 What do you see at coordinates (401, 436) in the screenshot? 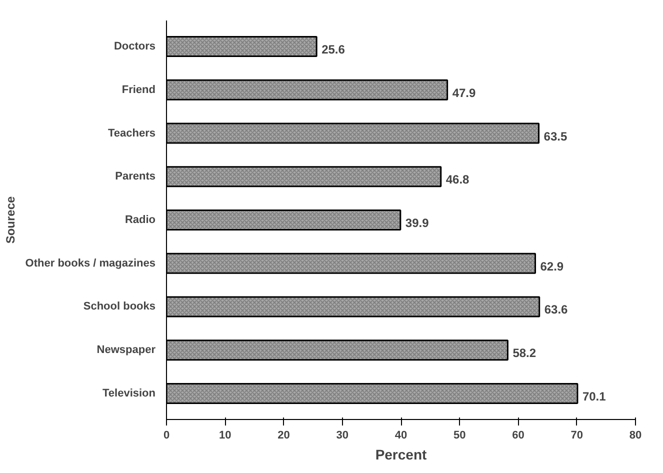
I see `x-tick-label: 40` at bounding box center [401, 436].